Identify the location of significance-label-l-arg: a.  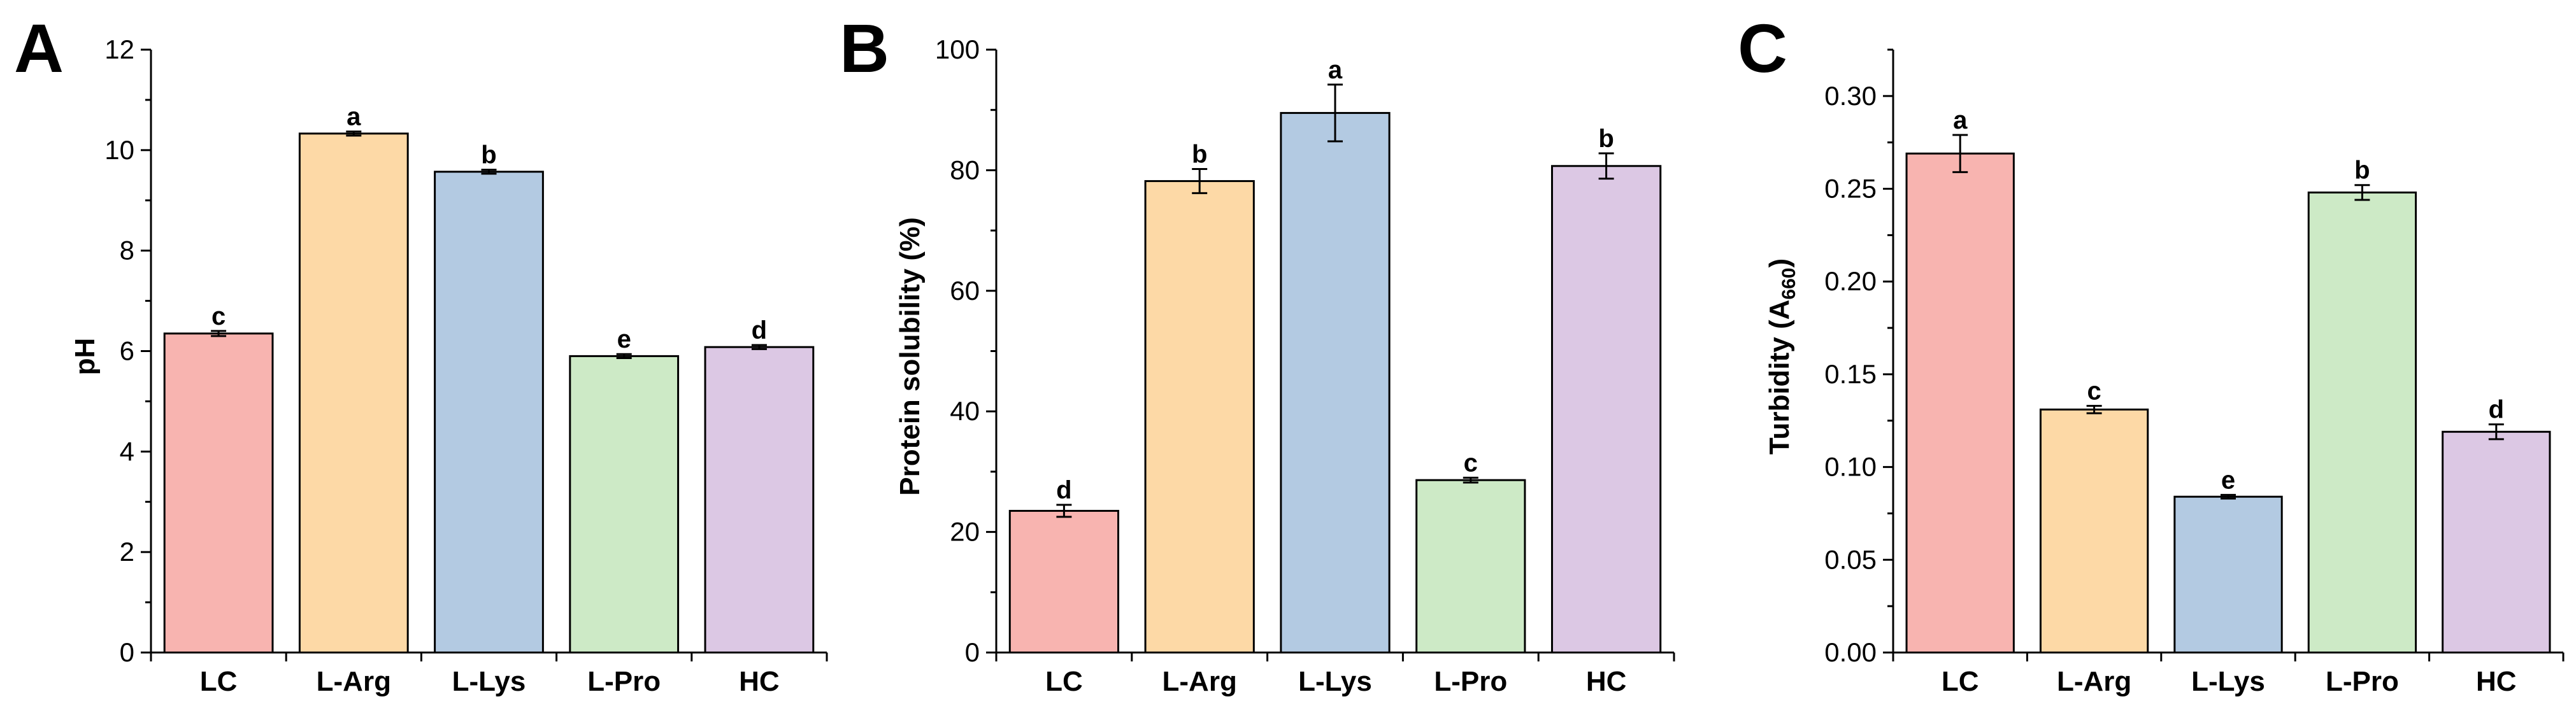
(354, 117).